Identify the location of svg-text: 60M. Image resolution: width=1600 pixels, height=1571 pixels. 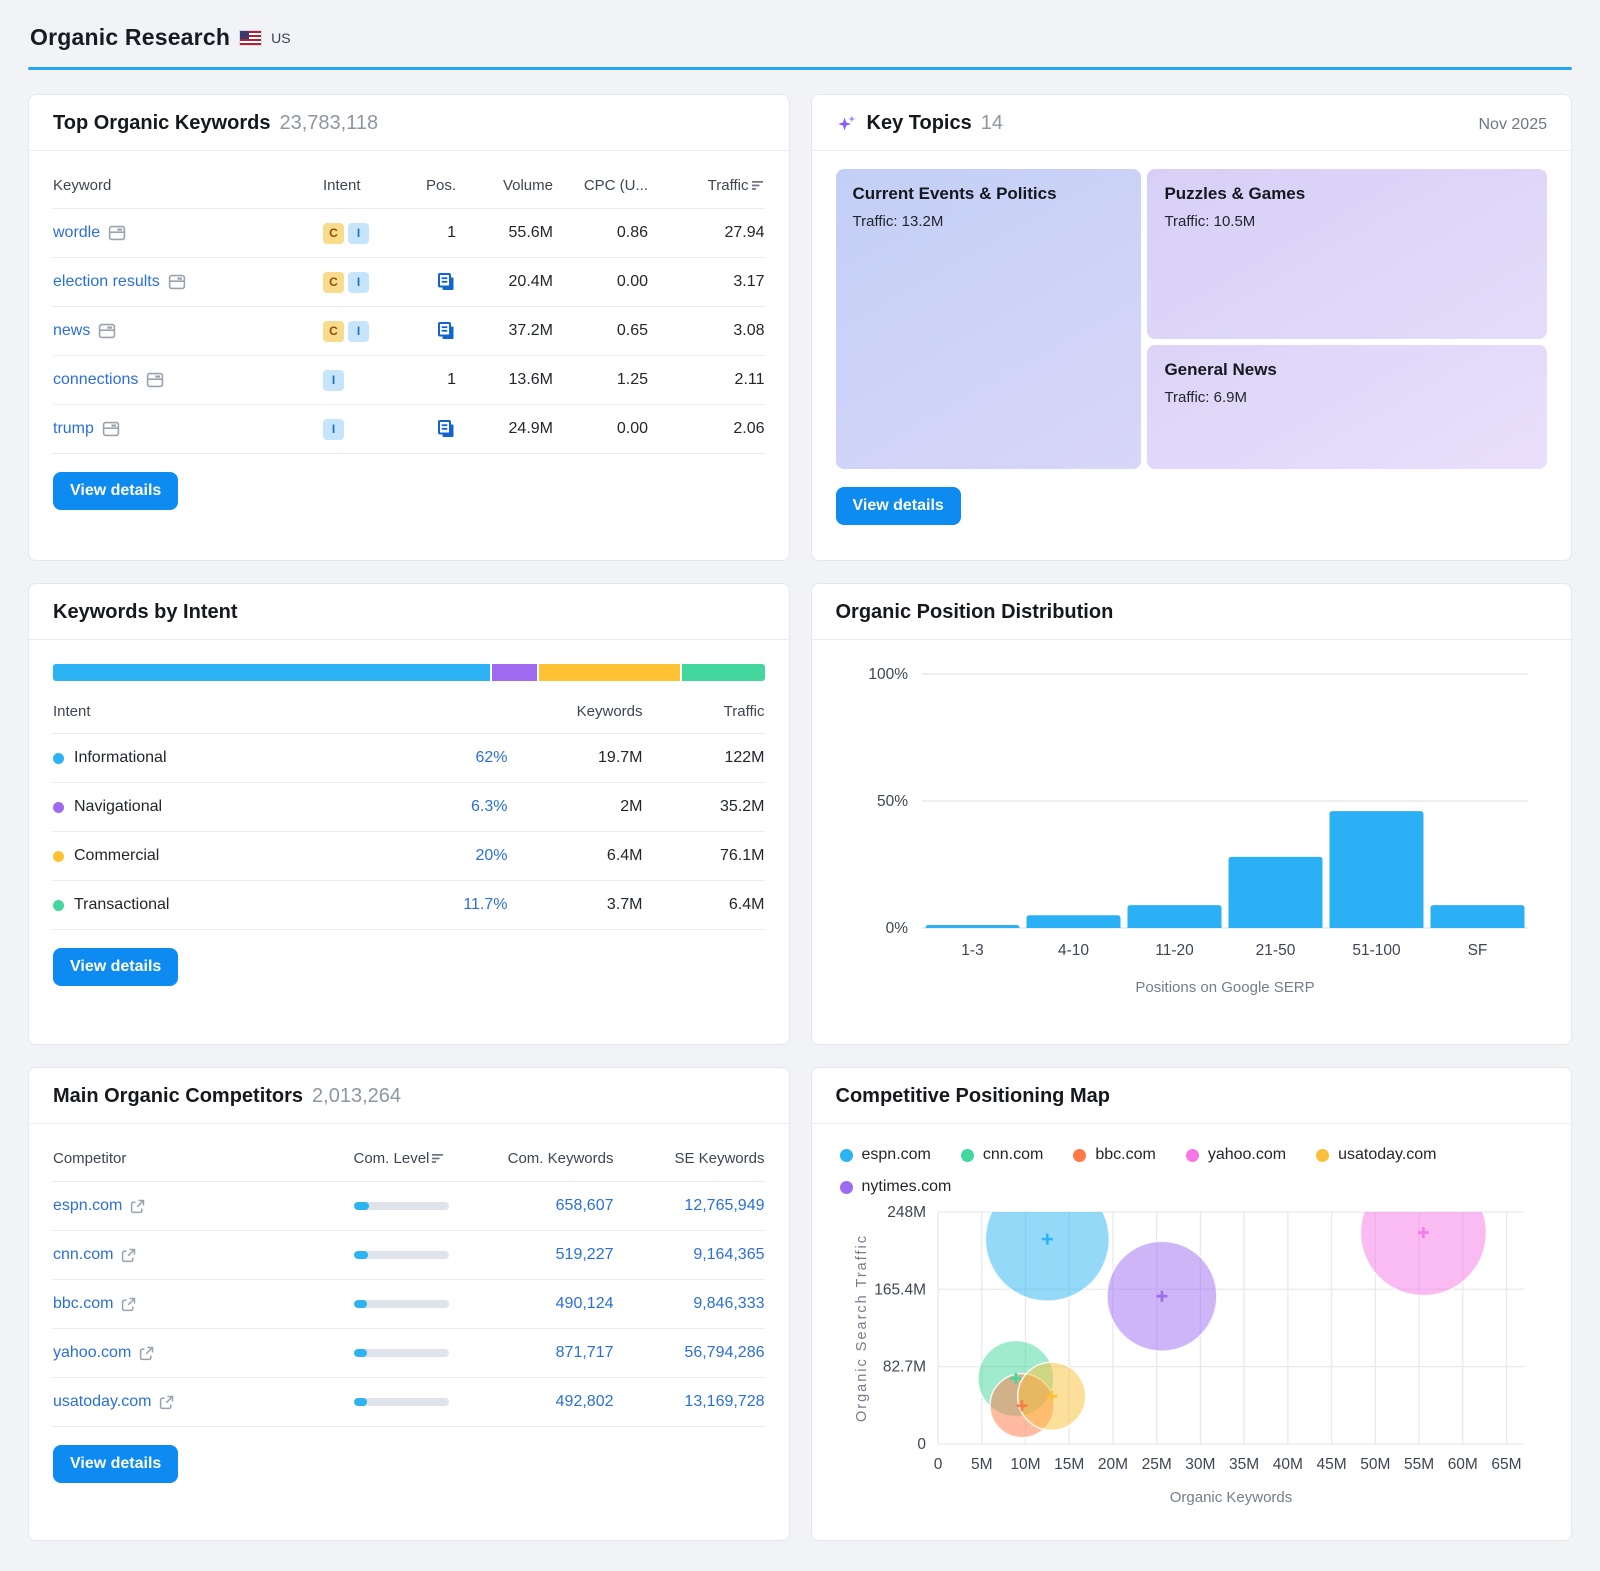
(1462, 1464).